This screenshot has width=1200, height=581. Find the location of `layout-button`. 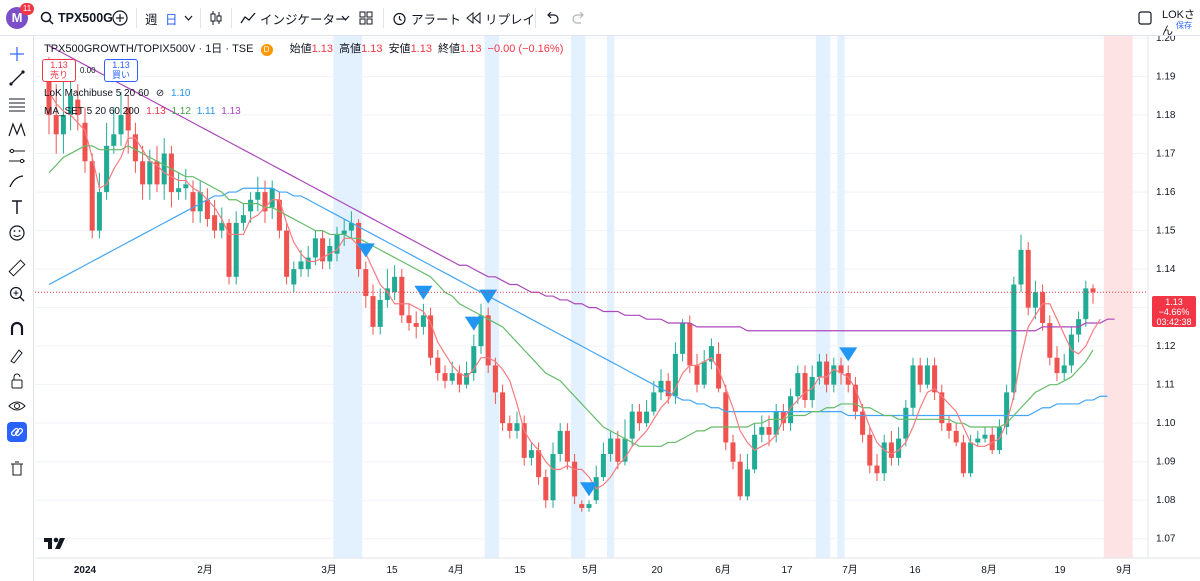

layout-button is located at coordinates (1145, 18).